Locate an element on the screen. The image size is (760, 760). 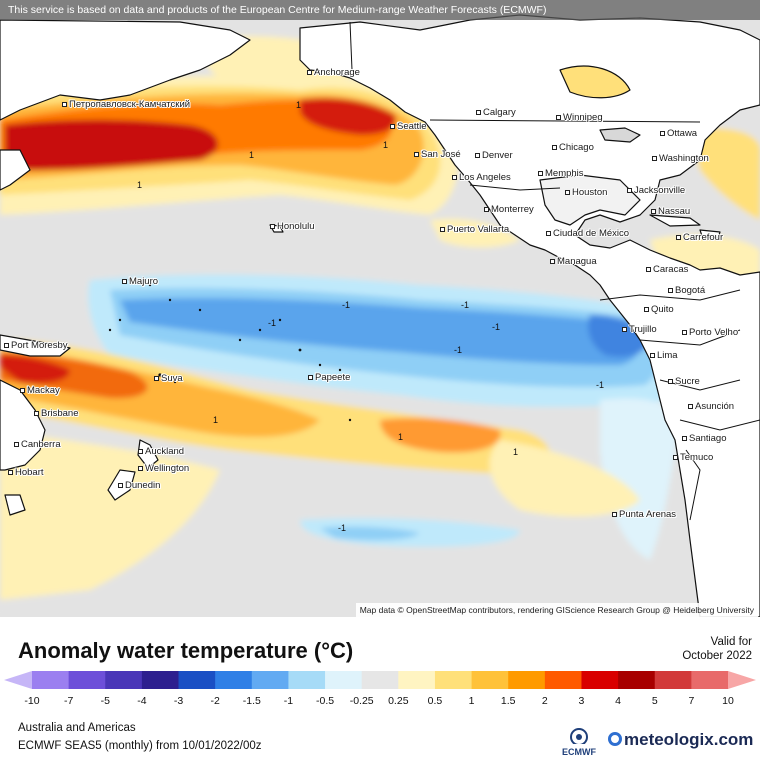
city-label: Wellington is located at coordinates (163, 468).